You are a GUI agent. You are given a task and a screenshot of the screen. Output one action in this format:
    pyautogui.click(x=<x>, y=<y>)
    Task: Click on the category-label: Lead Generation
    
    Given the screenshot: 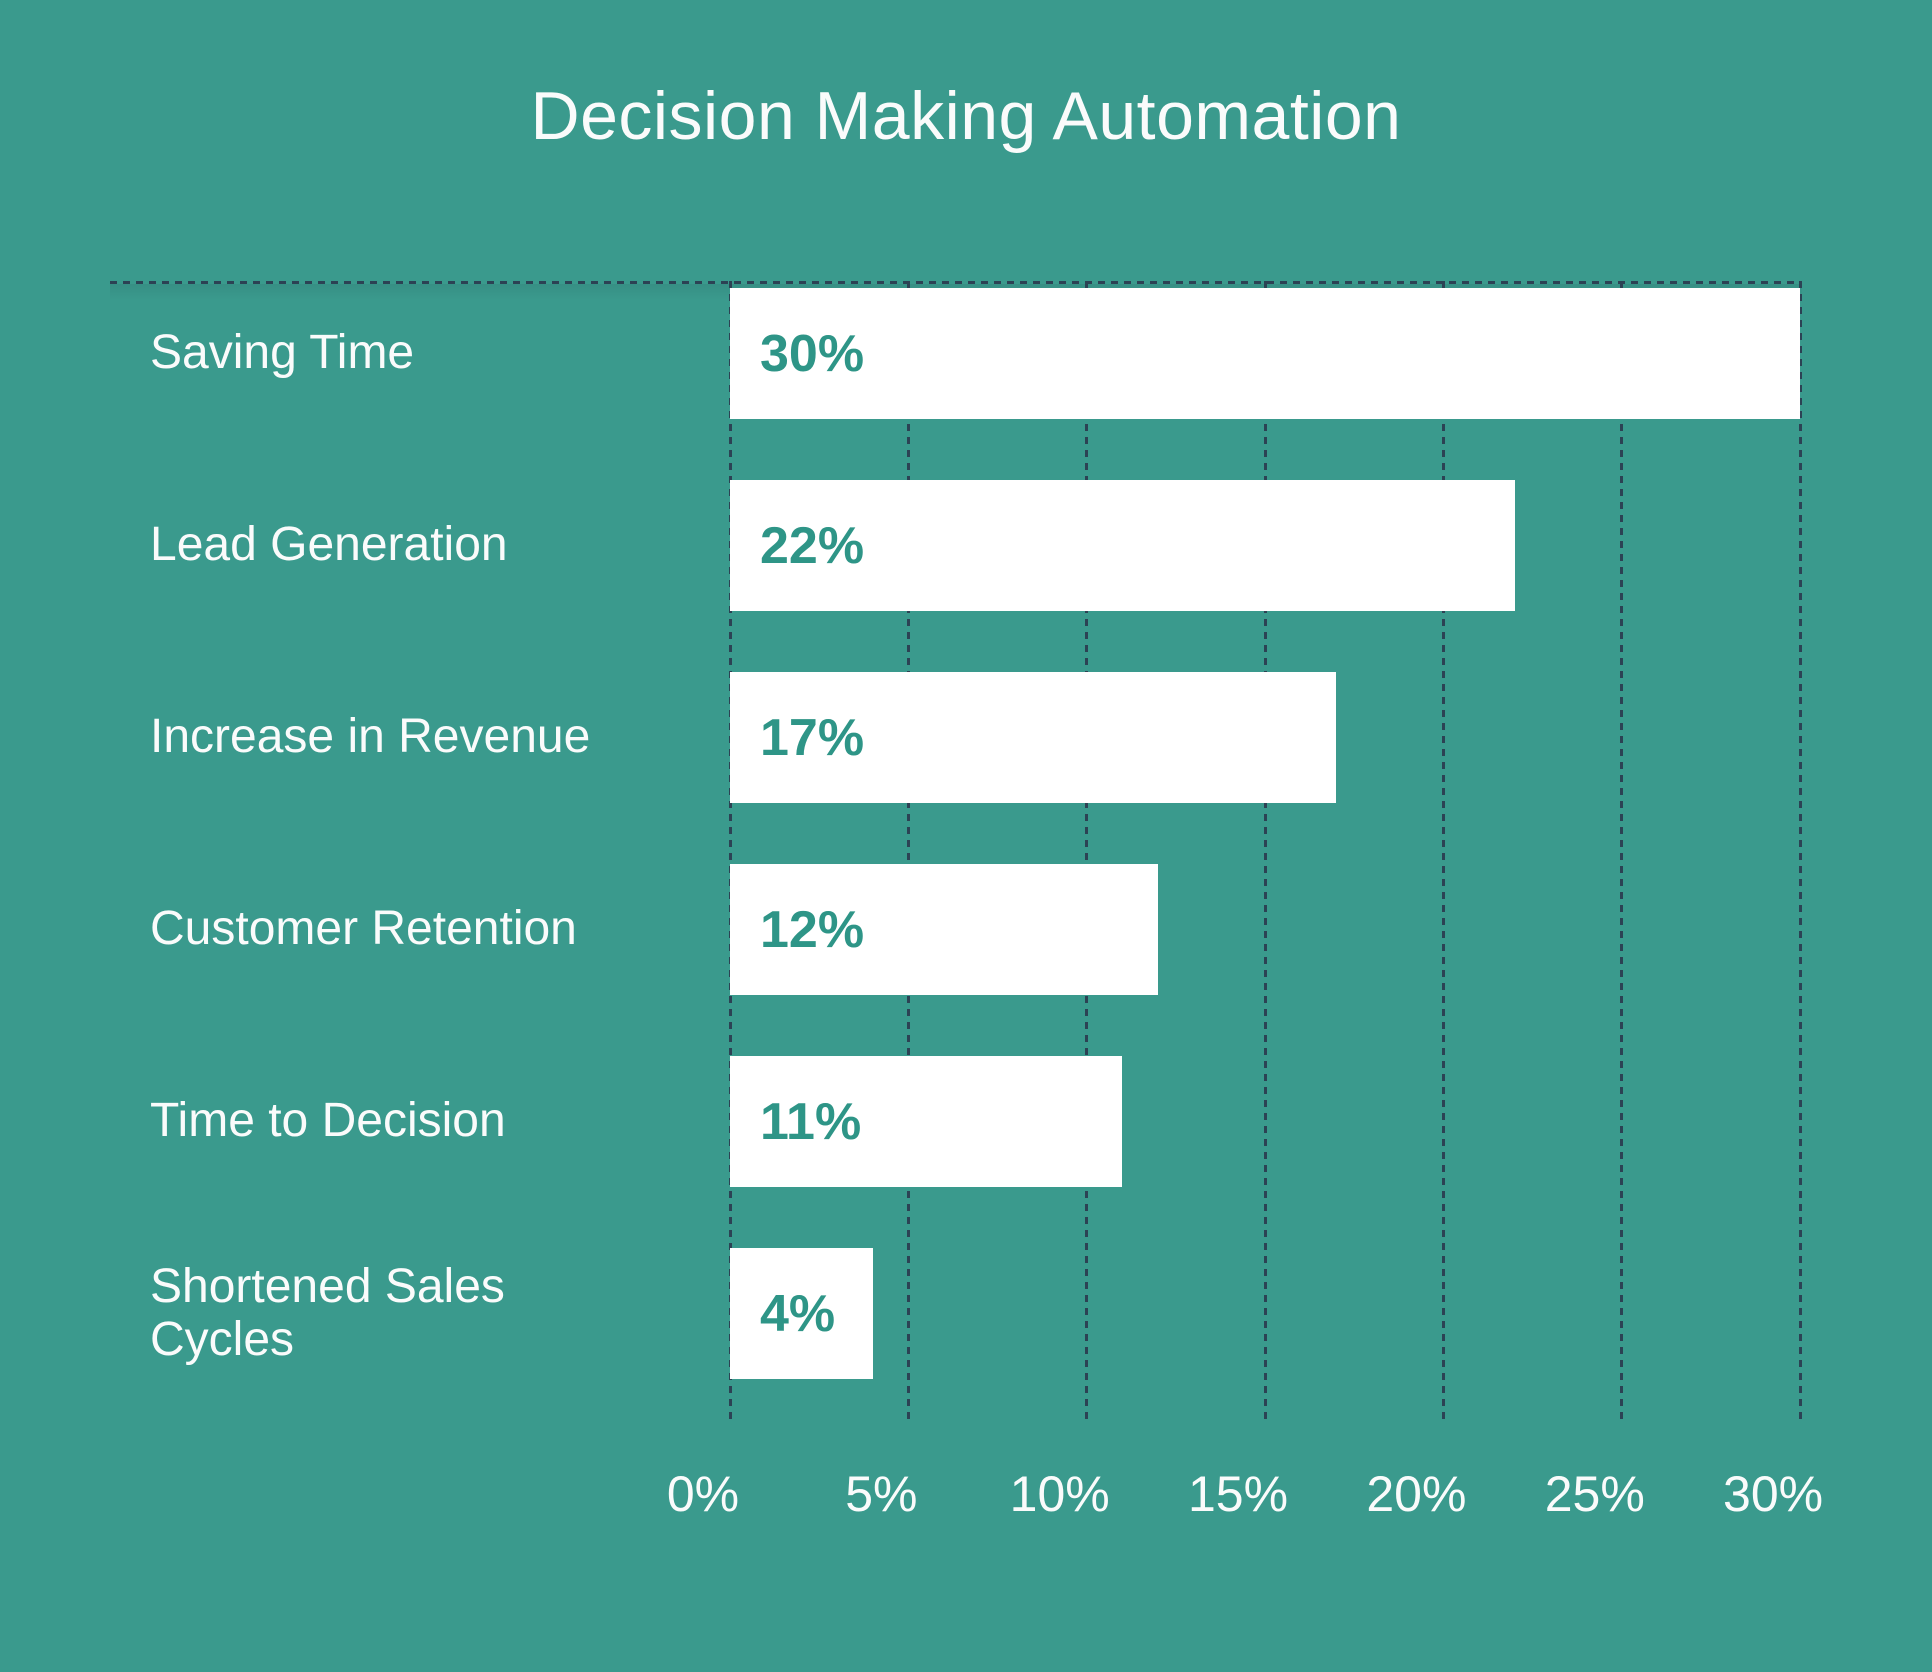 What is the action you would take?
    pyautogui.click(x=329, y=545)
    